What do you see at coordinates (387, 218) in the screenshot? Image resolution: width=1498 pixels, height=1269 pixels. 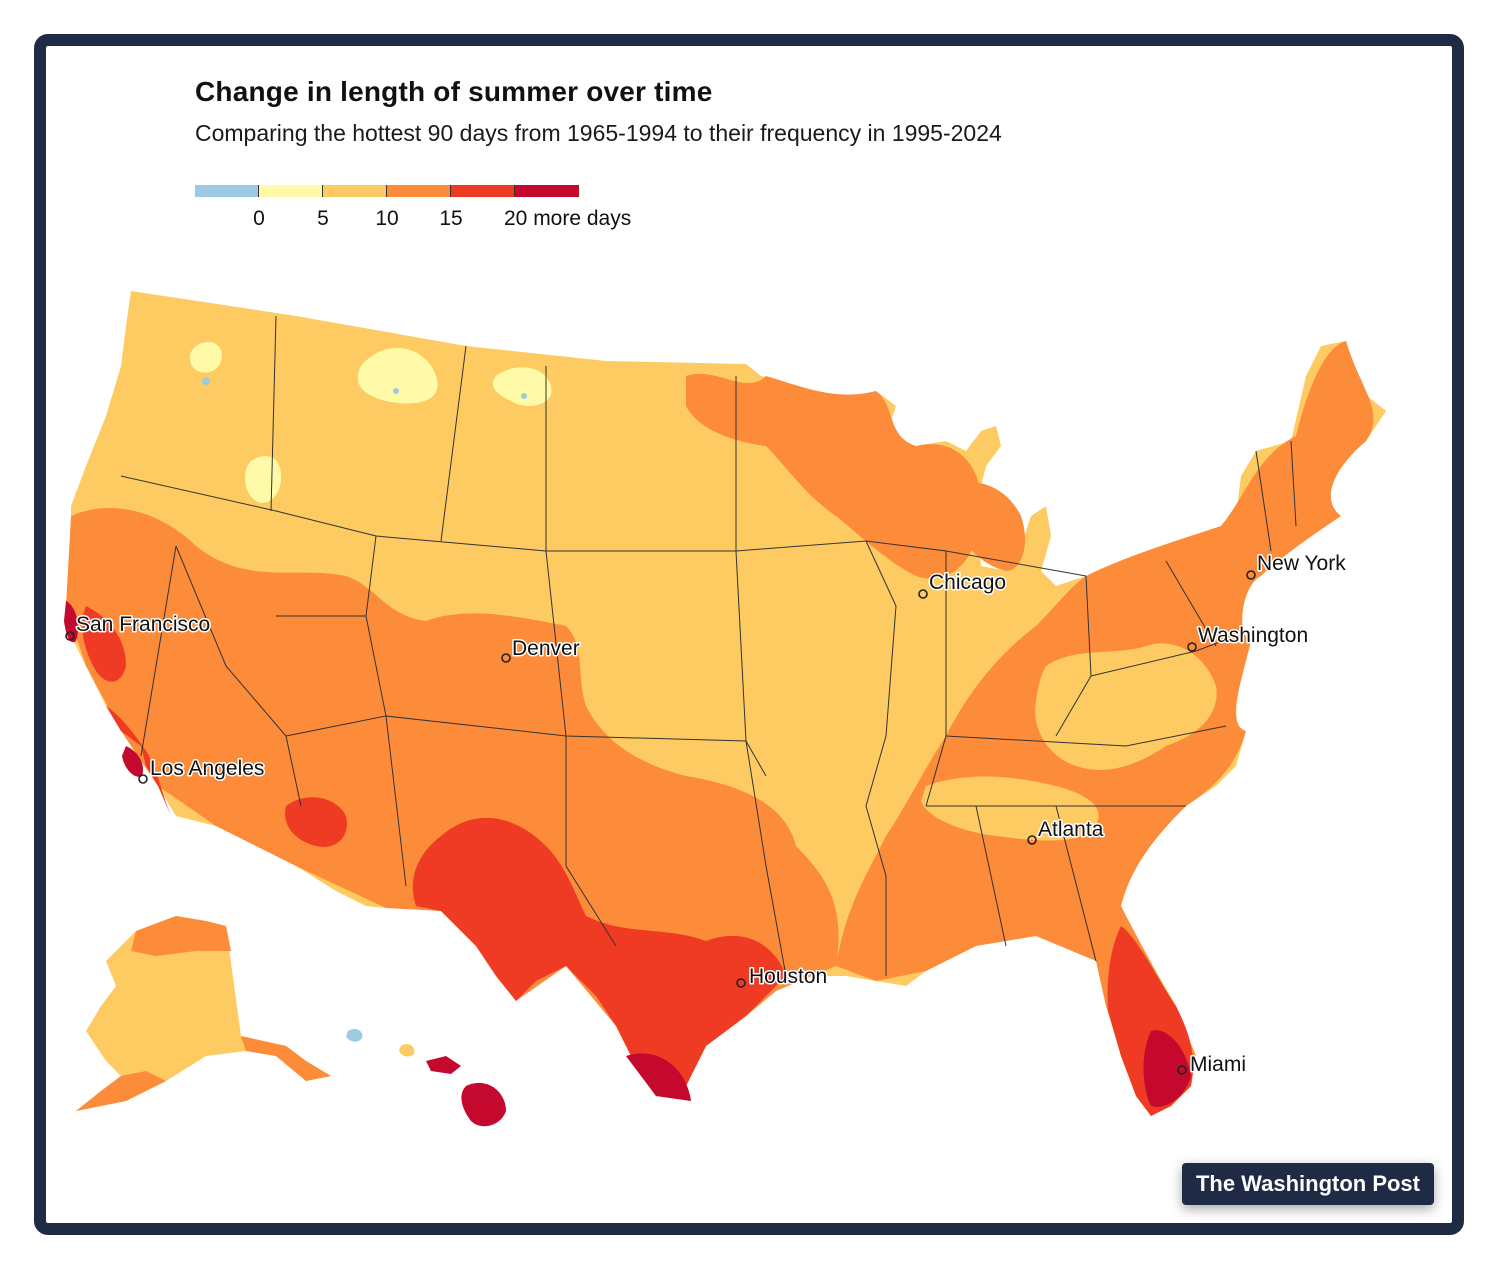 I see `legend-tick-10: 10` at bounding box center [387, 218].